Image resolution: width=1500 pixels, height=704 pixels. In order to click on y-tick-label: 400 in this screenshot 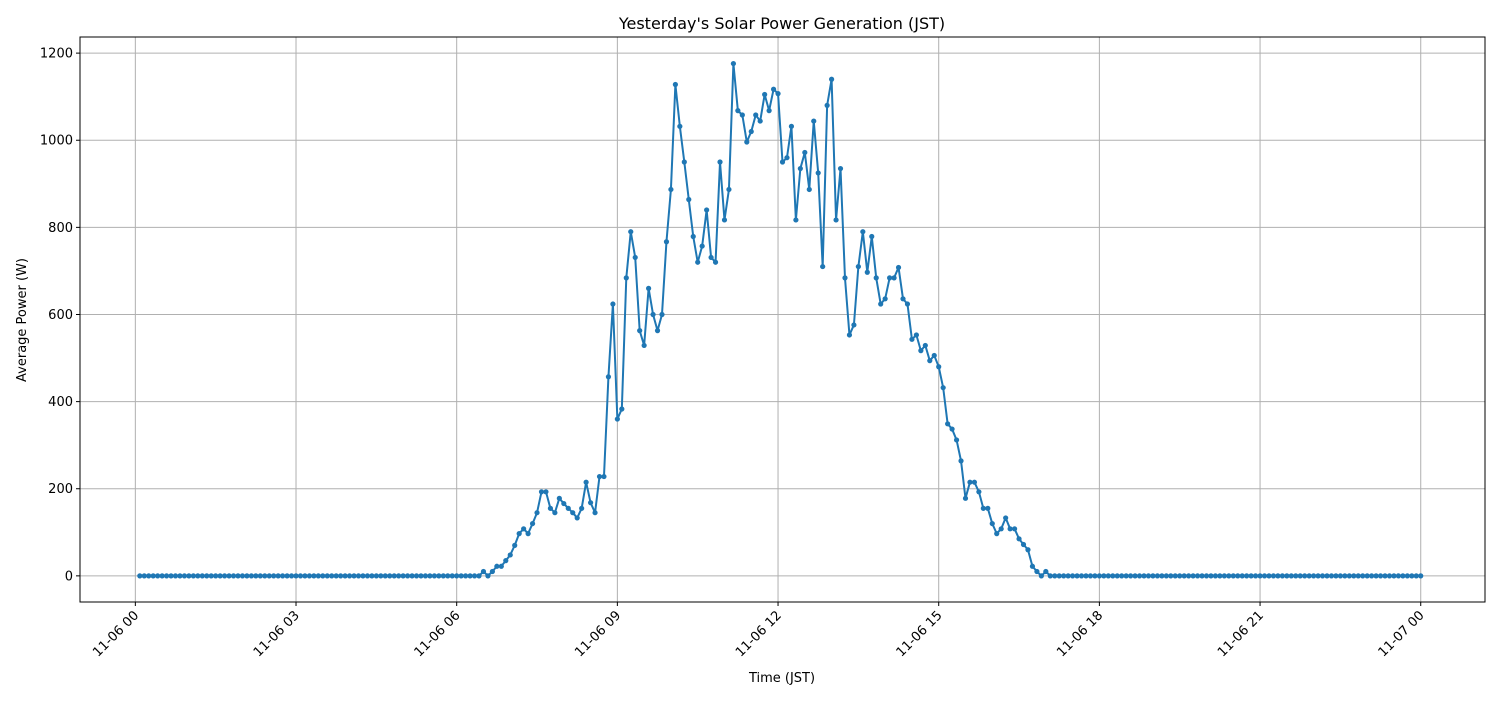, I will do `click(60, 402)`.